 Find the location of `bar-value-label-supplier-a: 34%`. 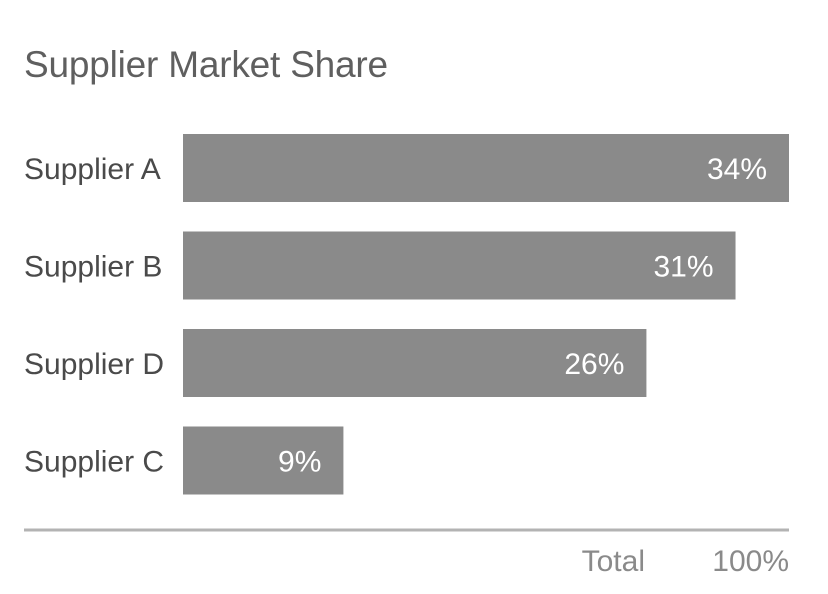

bar-value-label-supplier-a: 34% is located at coordinates (737, 169).